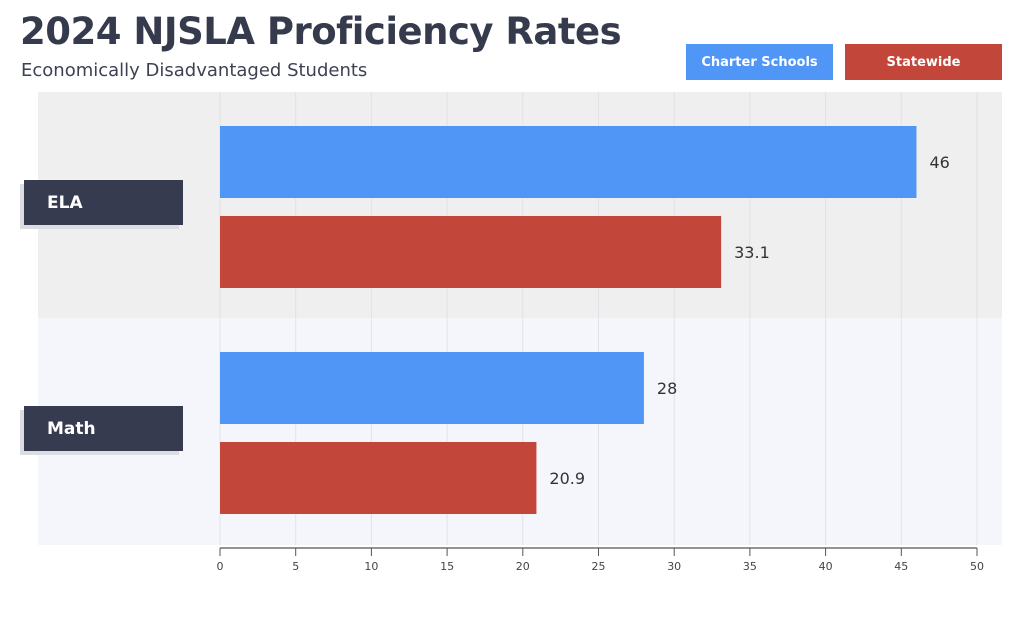 This screenshot has width=1024, height=623. I want to click on bar-statewide-ela, so click(471, 252).